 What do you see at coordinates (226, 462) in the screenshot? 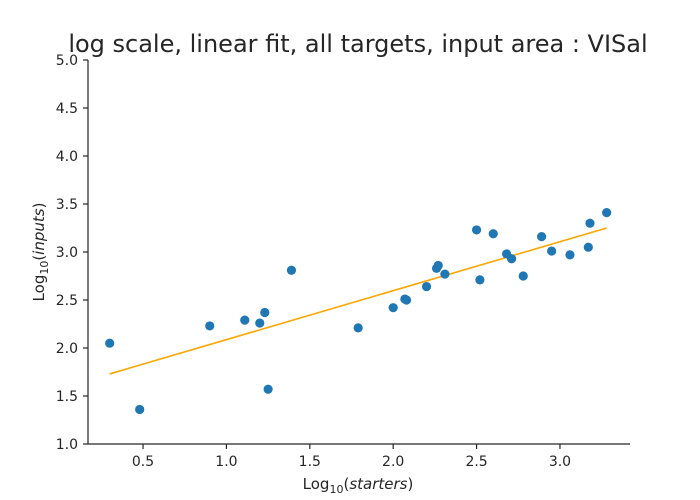
I see `x-tick-label: 1.0` at bounding box center [226, 462].